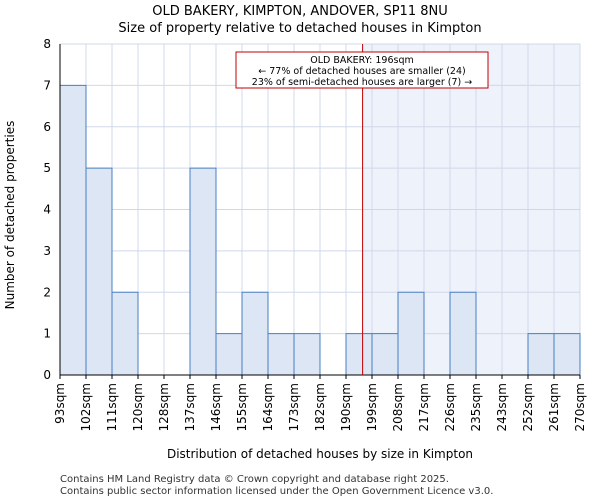 The height and width of the screenshot is (500, 600). Describe the element at coordinates (47, 251) in the screenshot. I see `y-tick-label: 3` at that location.